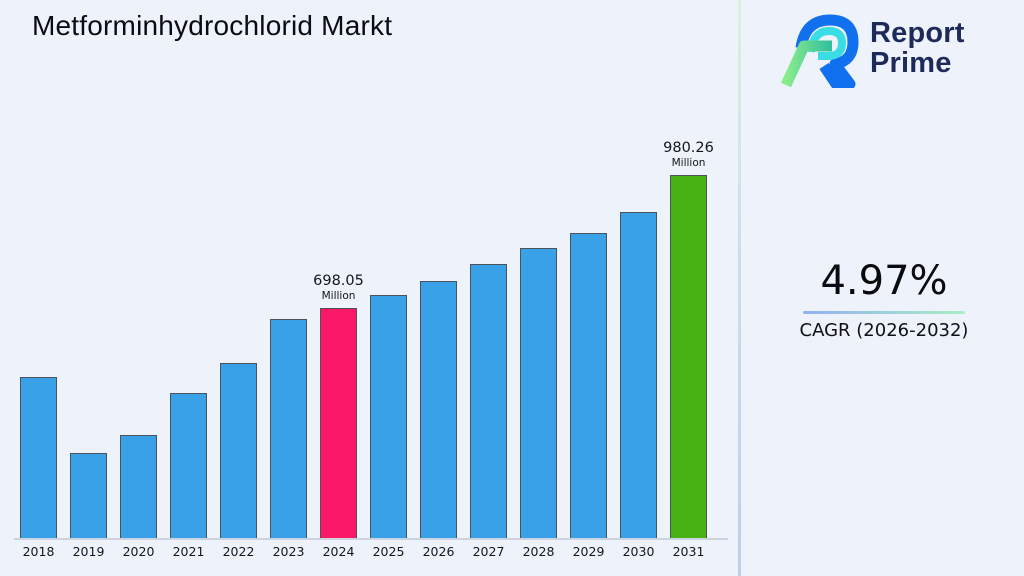 The height and width of the screenshot is (576, 1024). Describe the element at coordinates (884, 312) in the screenshot. I see `cagr-underline` at that location.